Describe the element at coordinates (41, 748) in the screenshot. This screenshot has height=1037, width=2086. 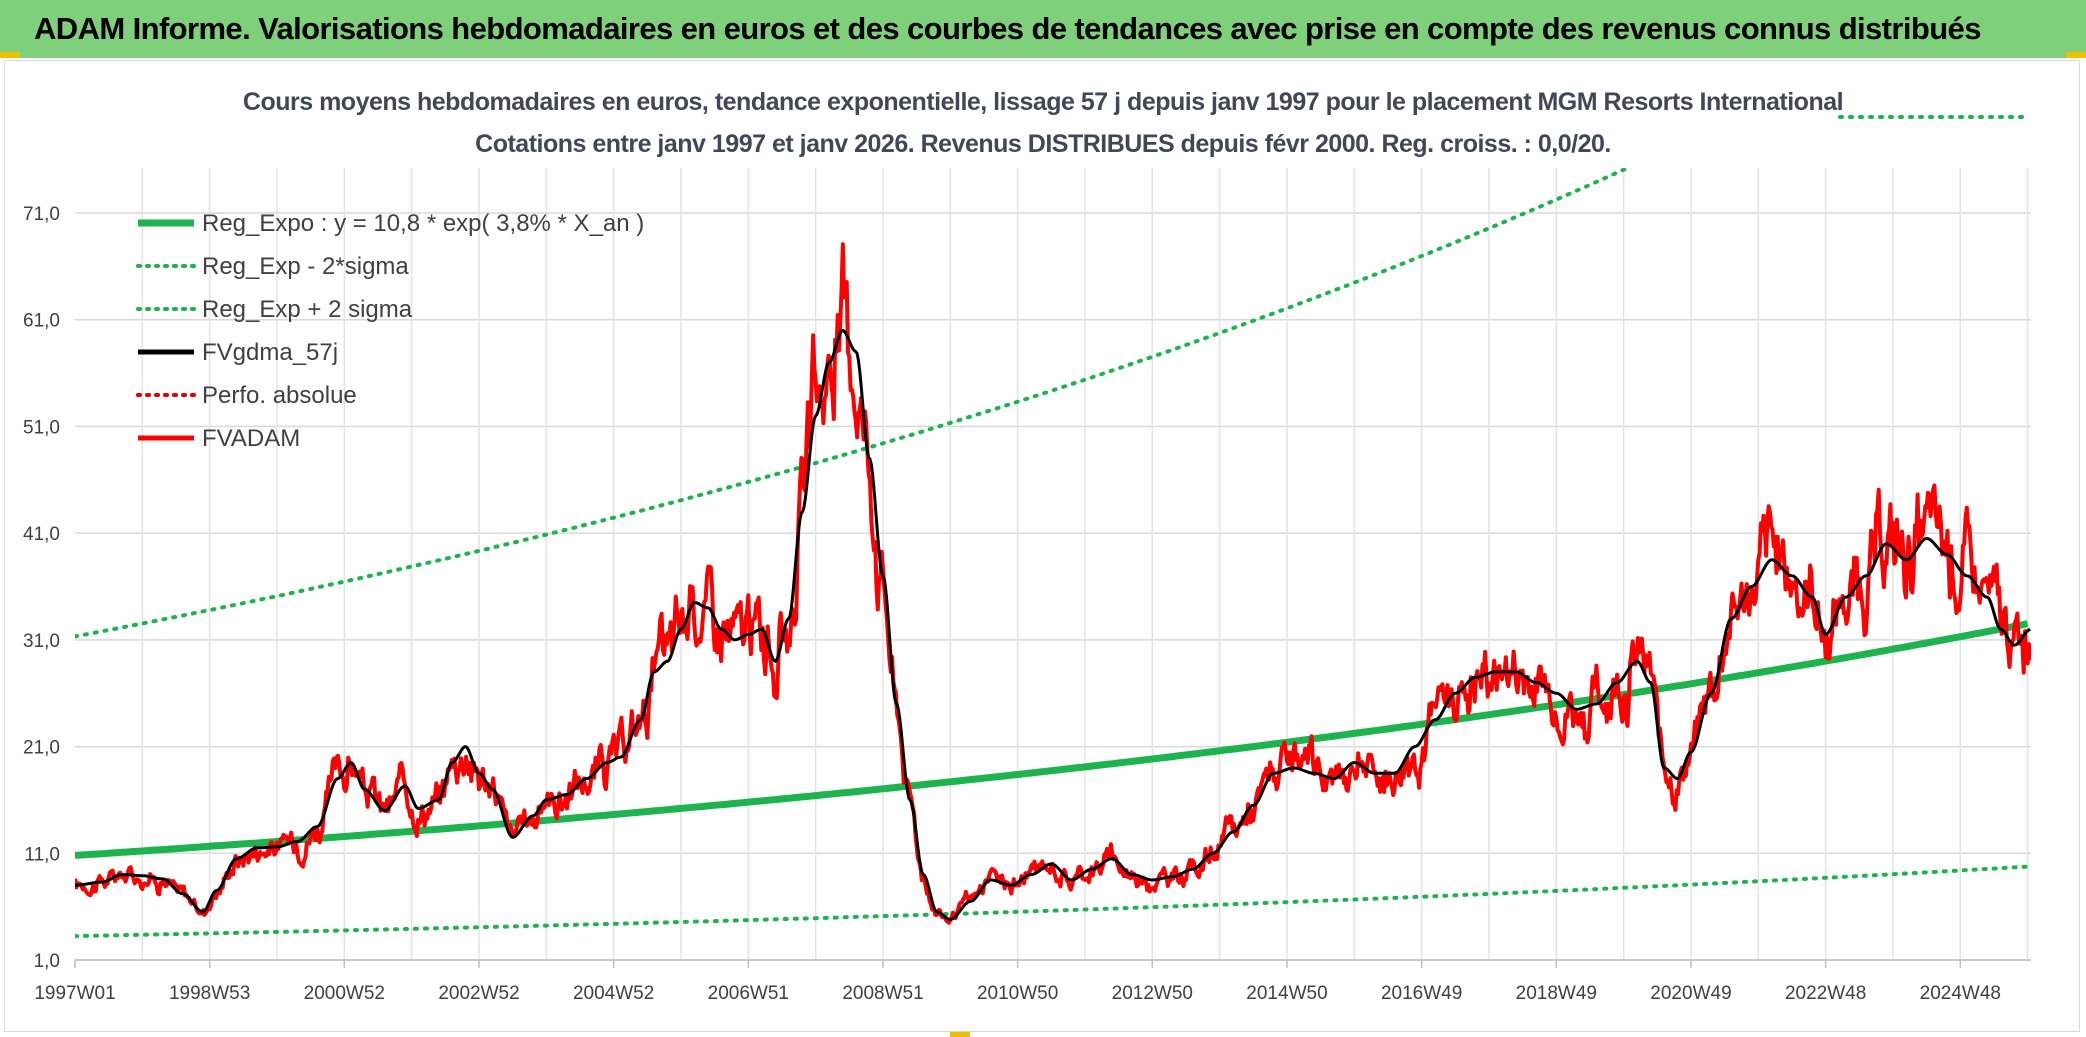
I see `y-tick-label: 21,0` at that location.